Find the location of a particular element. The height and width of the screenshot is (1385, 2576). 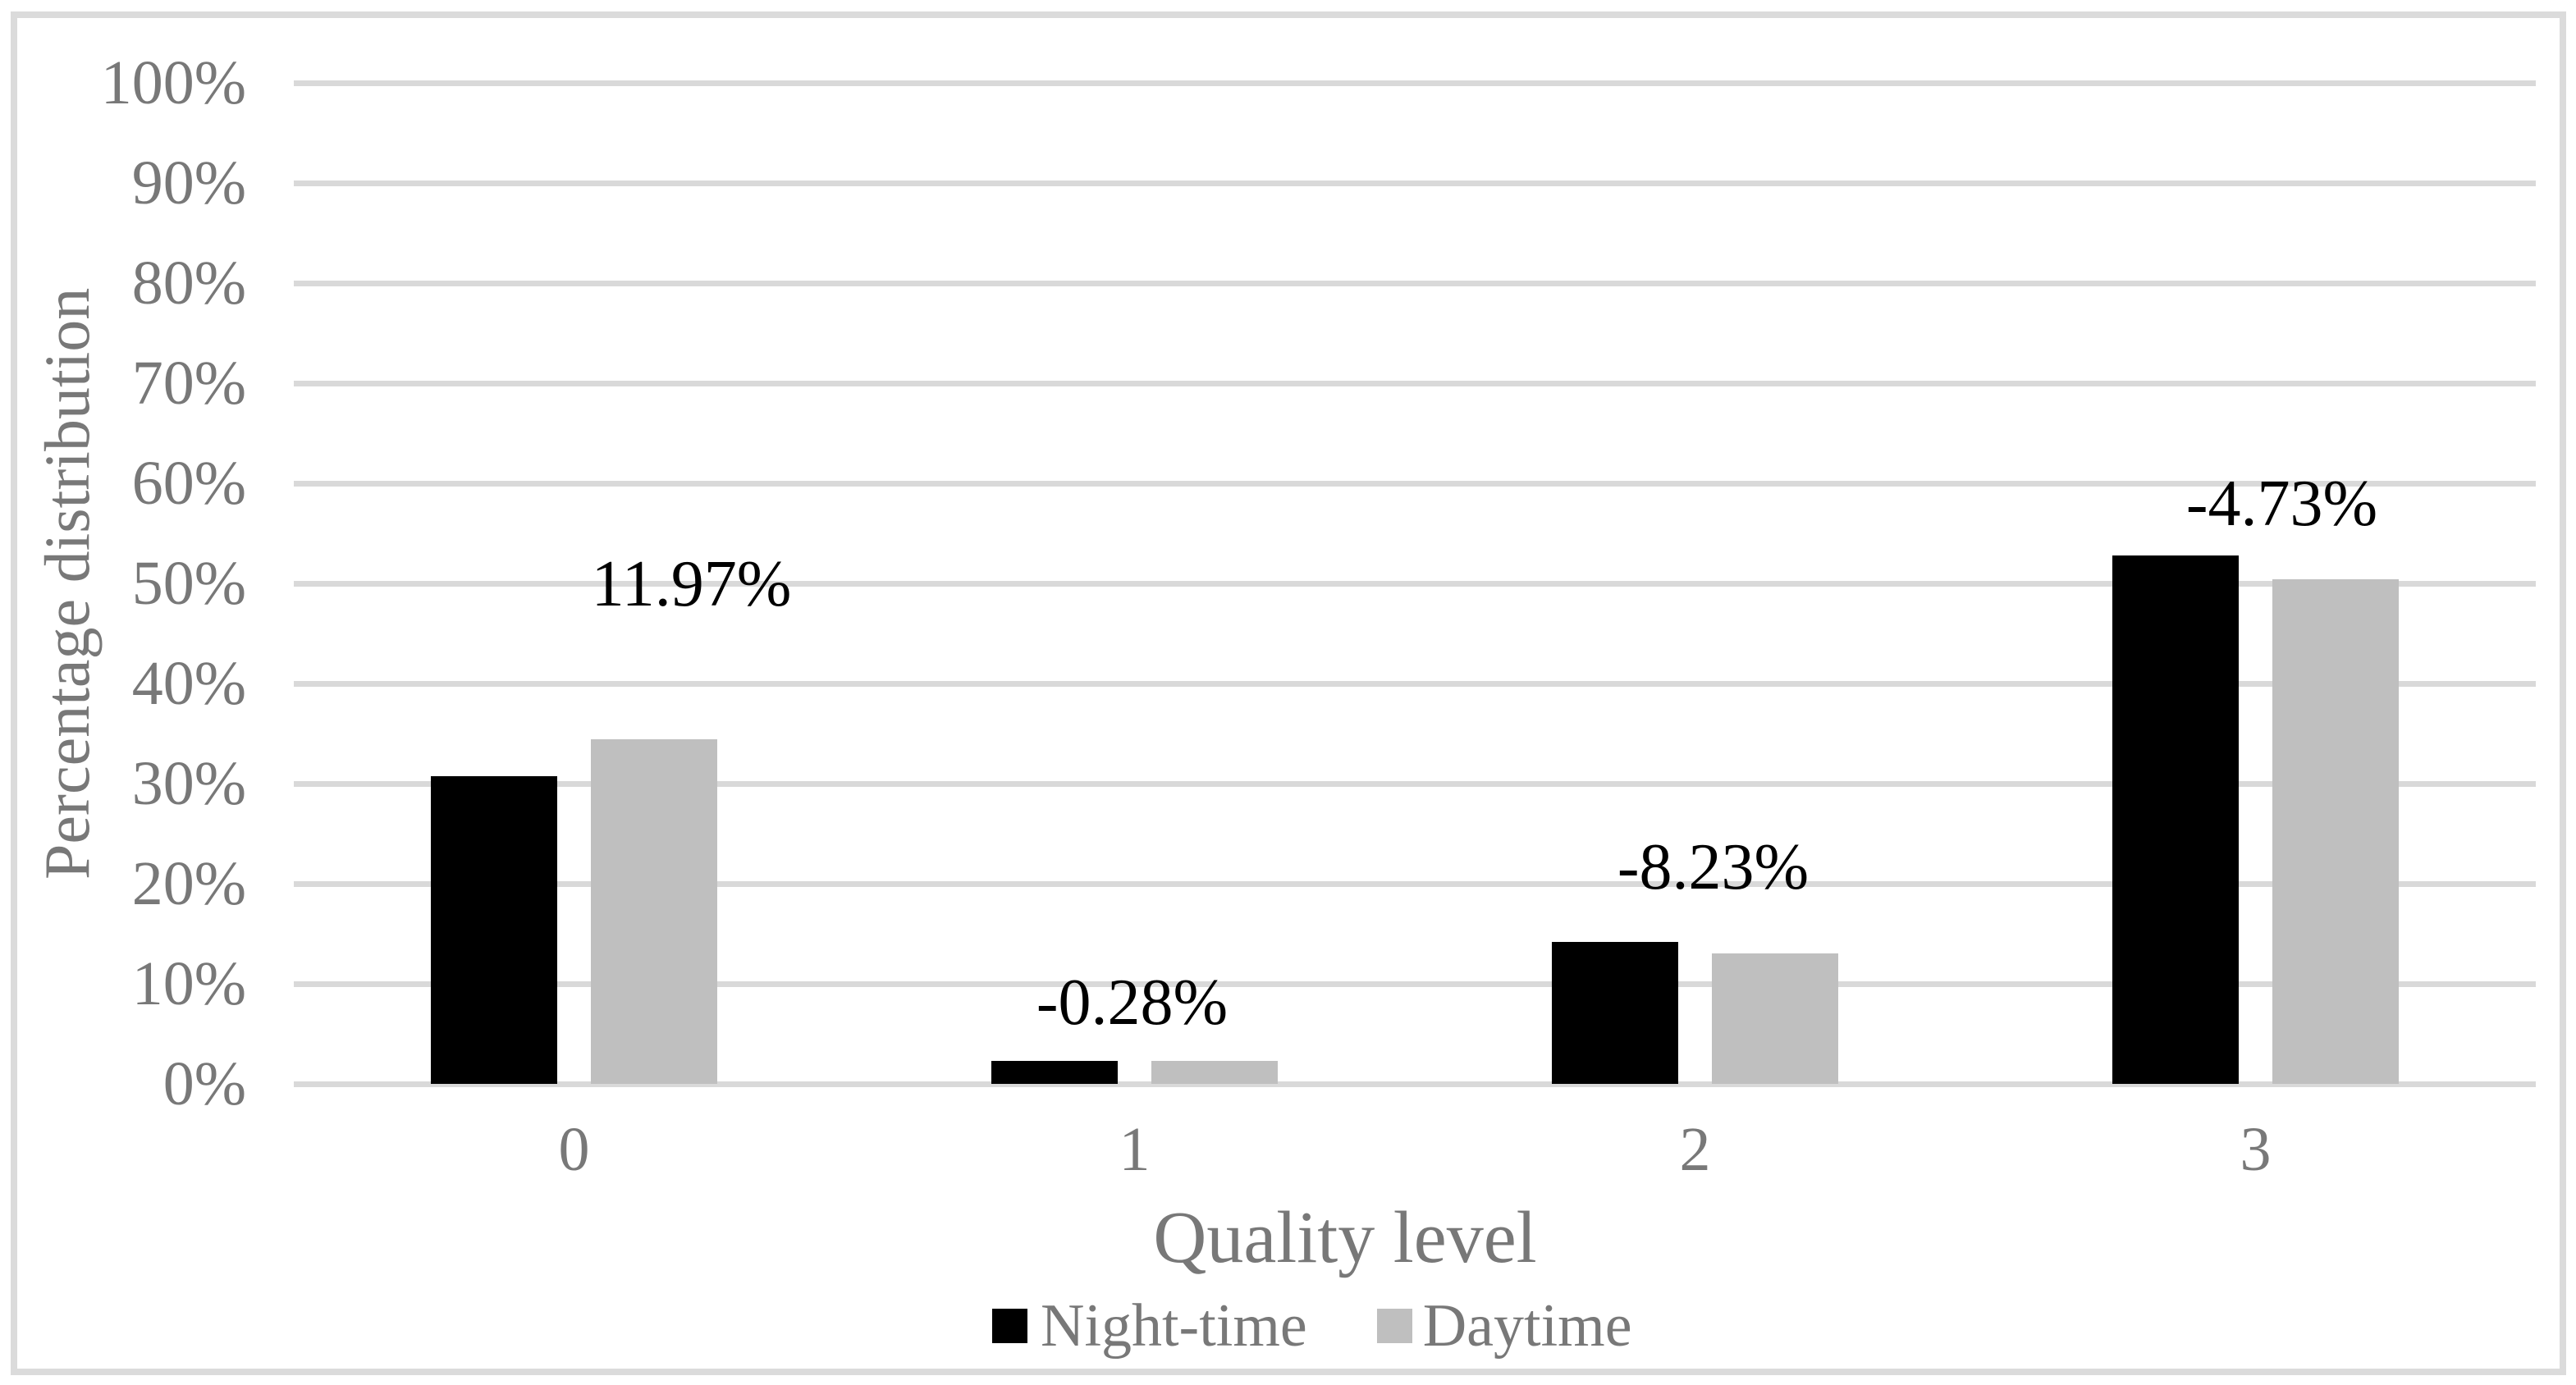

y-tick-label: 20% is located at coordinates (188, 884).